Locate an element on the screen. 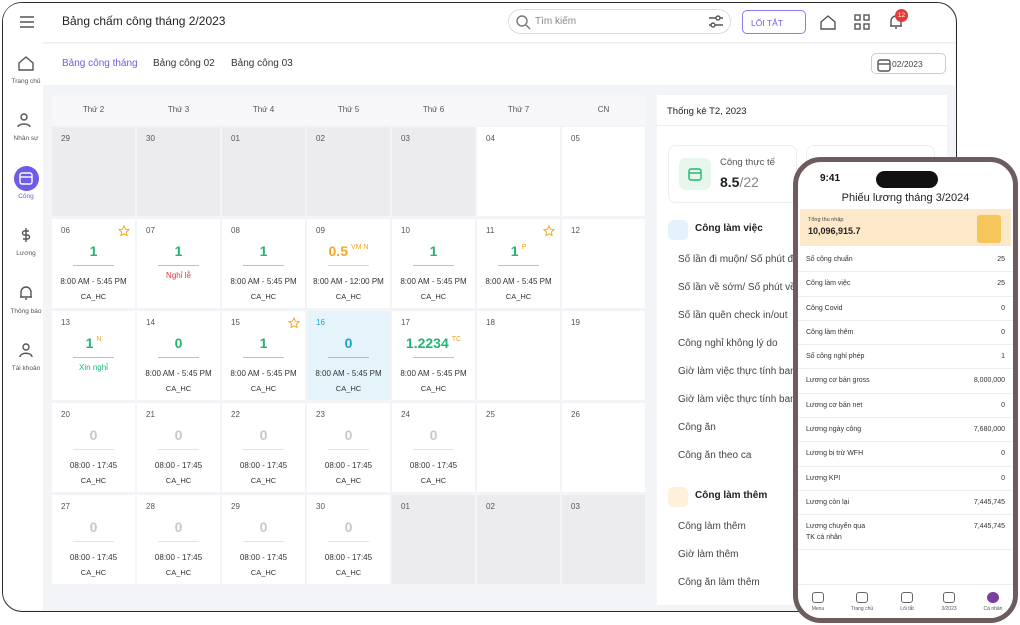 The height and width of the screenshot is (625, 1020). tab: Bảng công tháng is located at coordinates (100, 63).